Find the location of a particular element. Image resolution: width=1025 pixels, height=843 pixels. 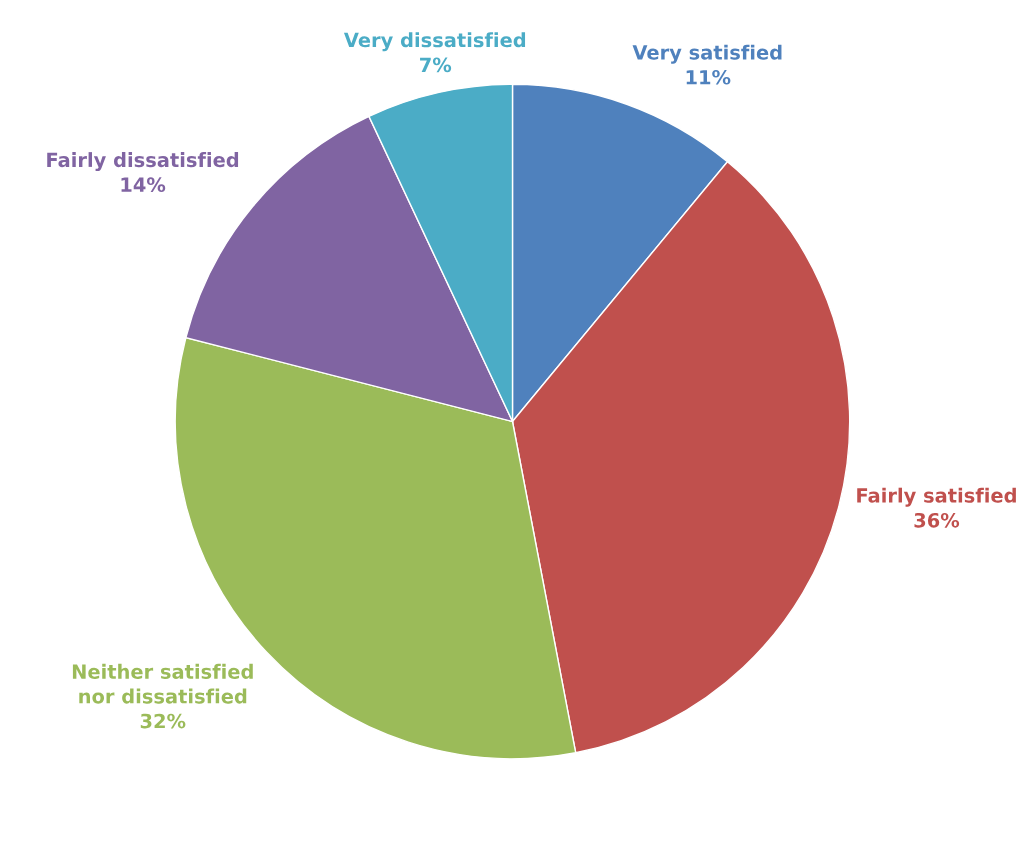

data-label: 14% is located at coordinates (143, 185).